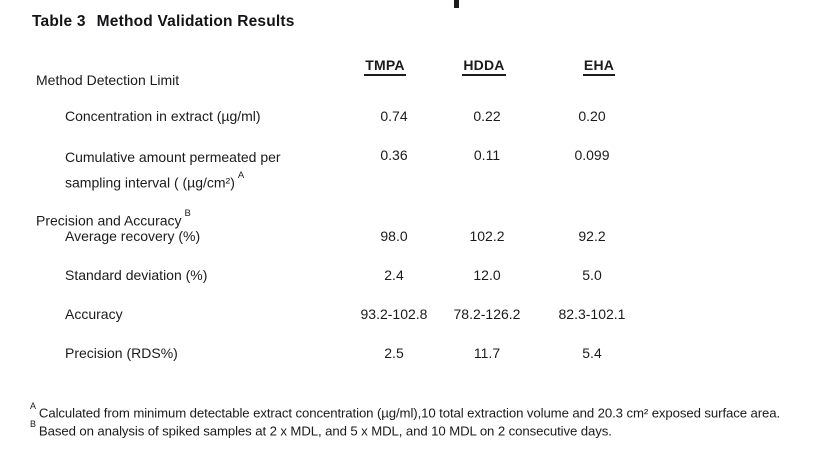  What do you see at coordinates (419, 237) in the screenshot?
I see `table-row: Average recovery (%) 98.0 102.2 92.2` at bounding box center [419, 237].